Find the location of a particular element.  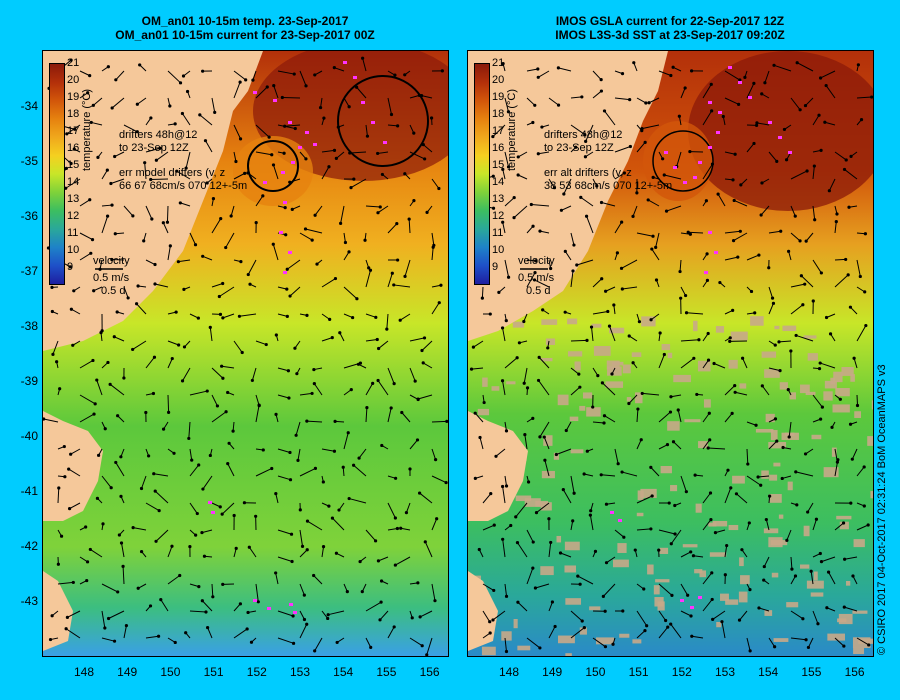

longitude-label: 150 is located at coordinates (595, 672).